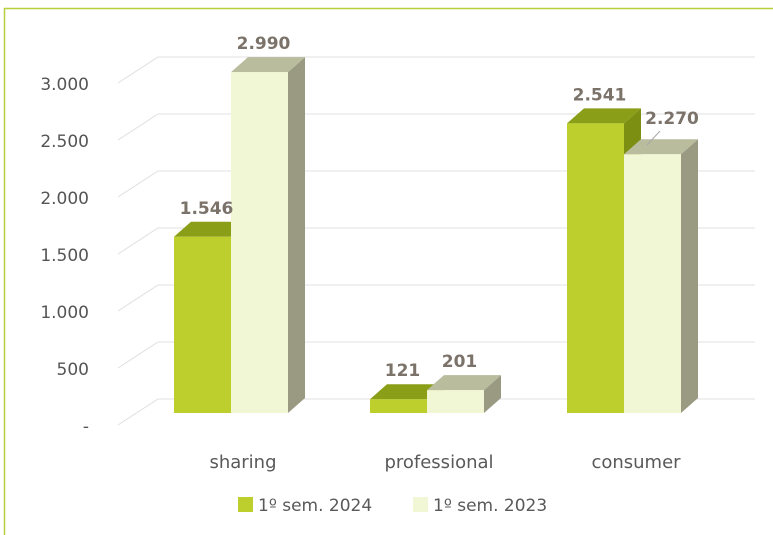  What do you see at coordinates (672, 119) in the screenshot?
I see `data-label-consumer-series-2: 2.270` at bounding box center [672, 119].